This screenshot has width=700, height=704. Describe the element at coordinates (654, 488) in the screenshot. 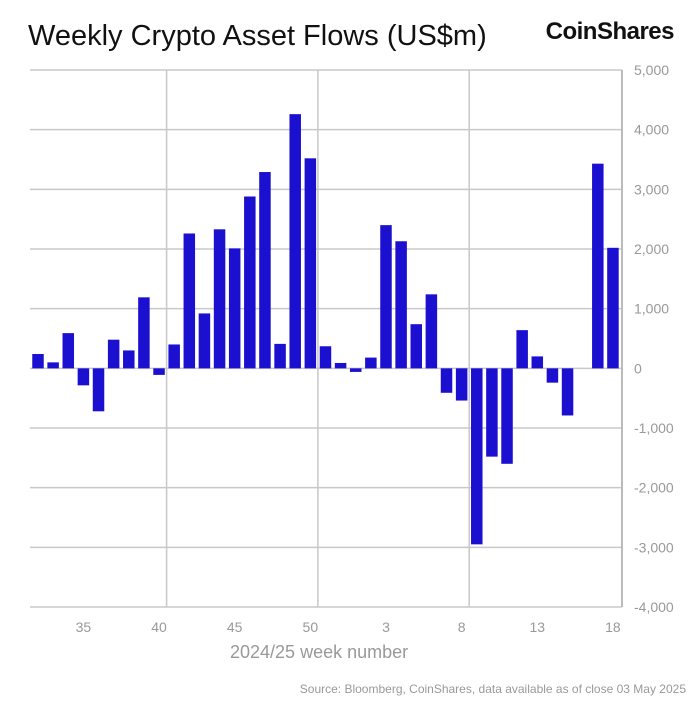

I see `y-tick-label: -2,000` at that location.